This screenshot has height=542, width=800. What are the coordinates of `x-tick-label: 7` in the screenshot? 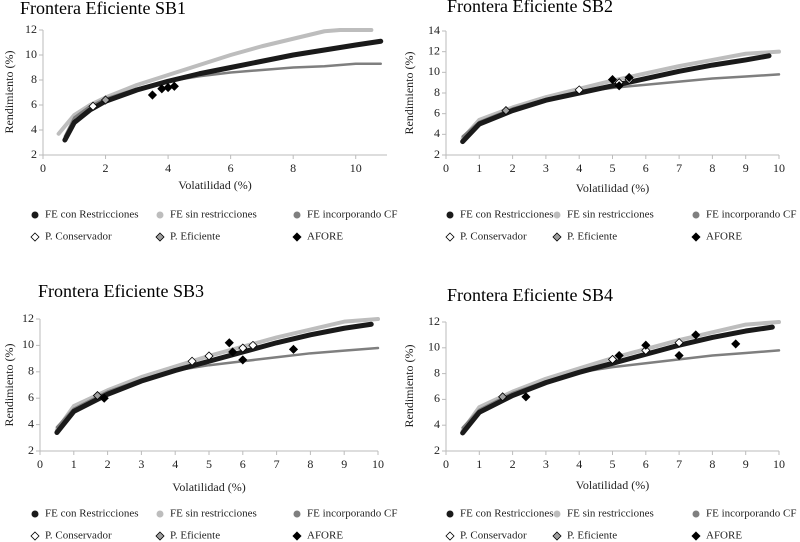 It's located at (679, 464).